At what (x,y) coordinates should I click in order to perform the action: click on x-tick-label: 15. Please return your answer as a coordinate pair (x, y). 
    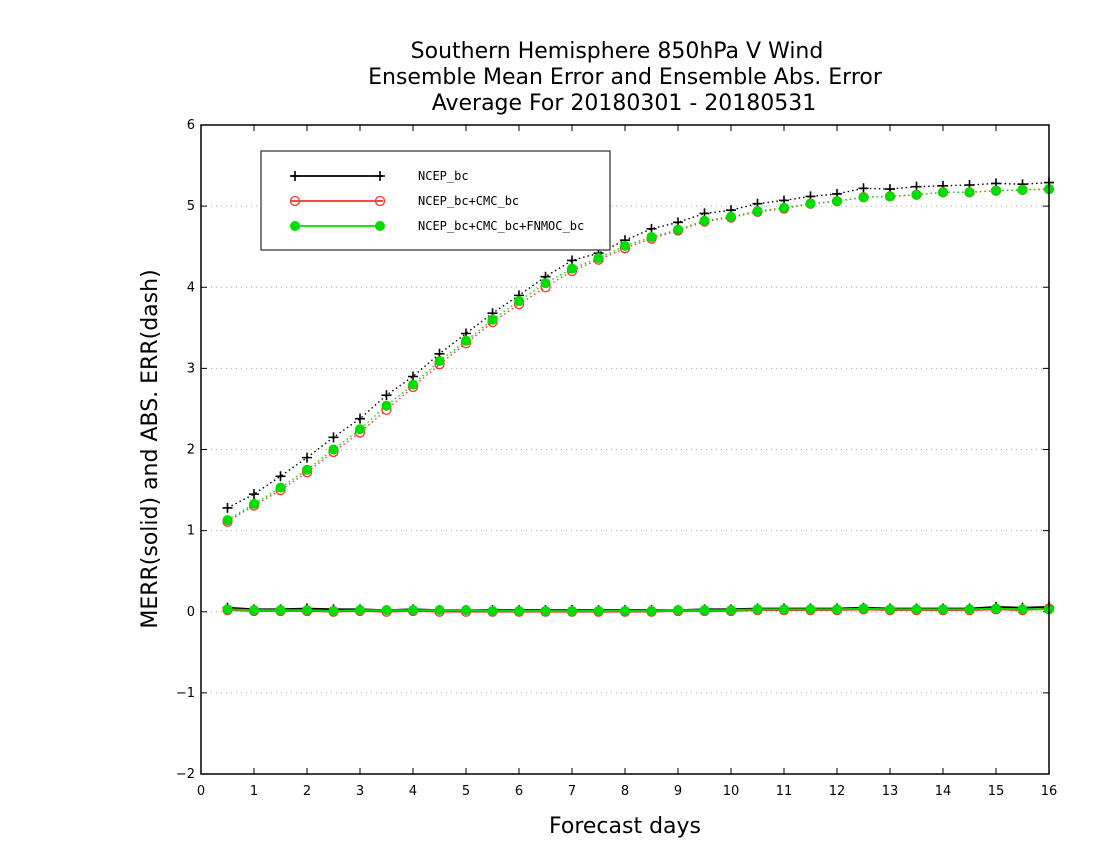
    Looking at the image, I should click on (996, 791).